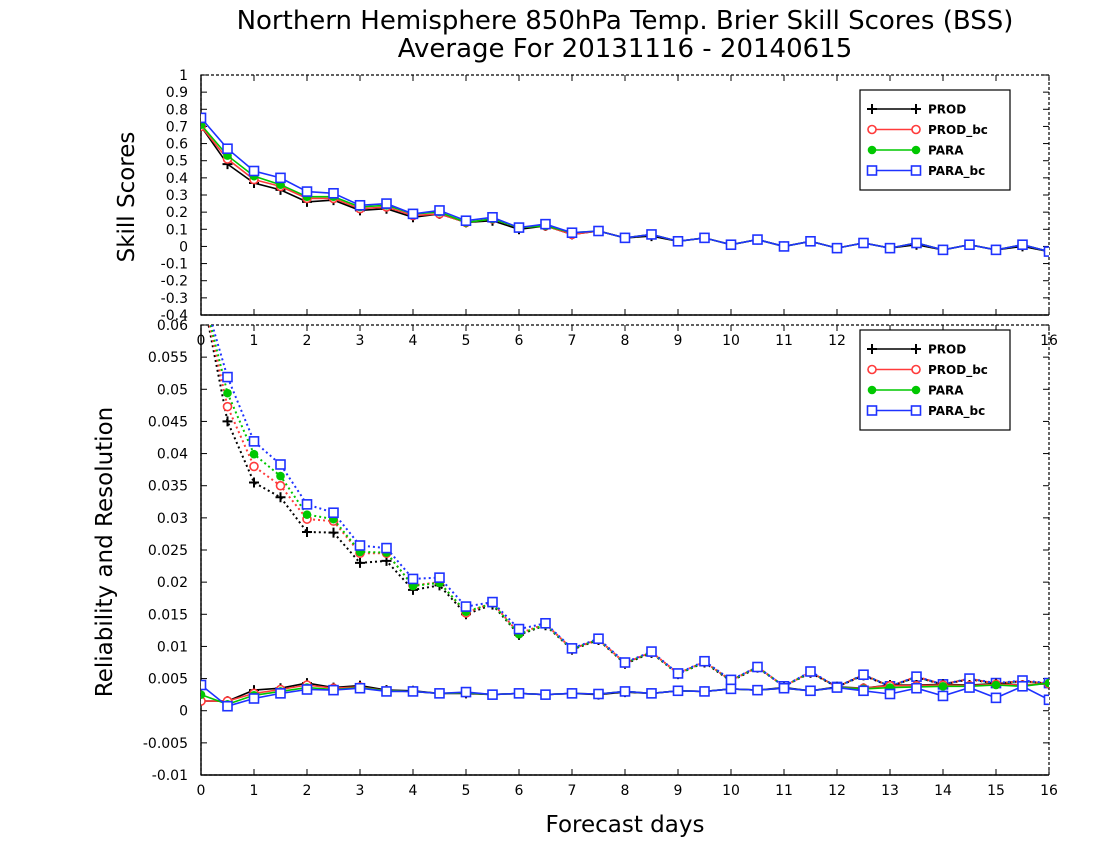  I want to click on x-tick-label: 3, so click(360, 341).